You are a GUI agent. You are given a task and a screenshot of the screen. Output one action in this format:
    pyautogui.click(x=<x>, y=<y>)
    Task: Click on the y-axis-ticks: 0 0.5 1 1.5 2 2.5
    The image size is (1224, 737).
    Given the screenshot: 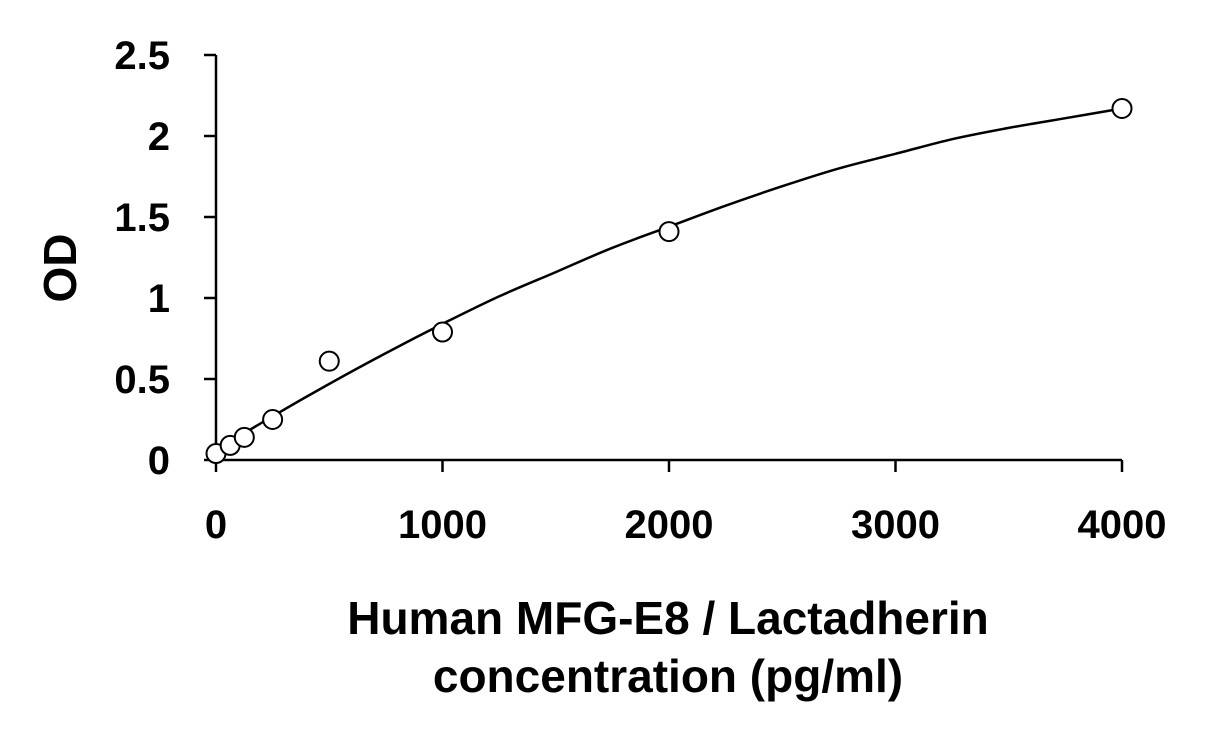 What is the action you would take?
    pyautogui.click(x=165, y=258)
    